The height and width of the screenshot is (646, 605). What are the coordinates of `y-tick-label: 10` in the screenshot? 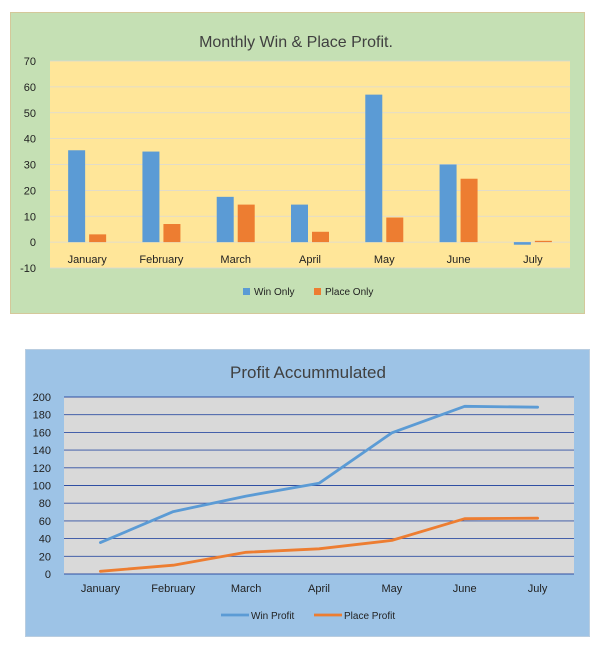 It's located at (30, 217).